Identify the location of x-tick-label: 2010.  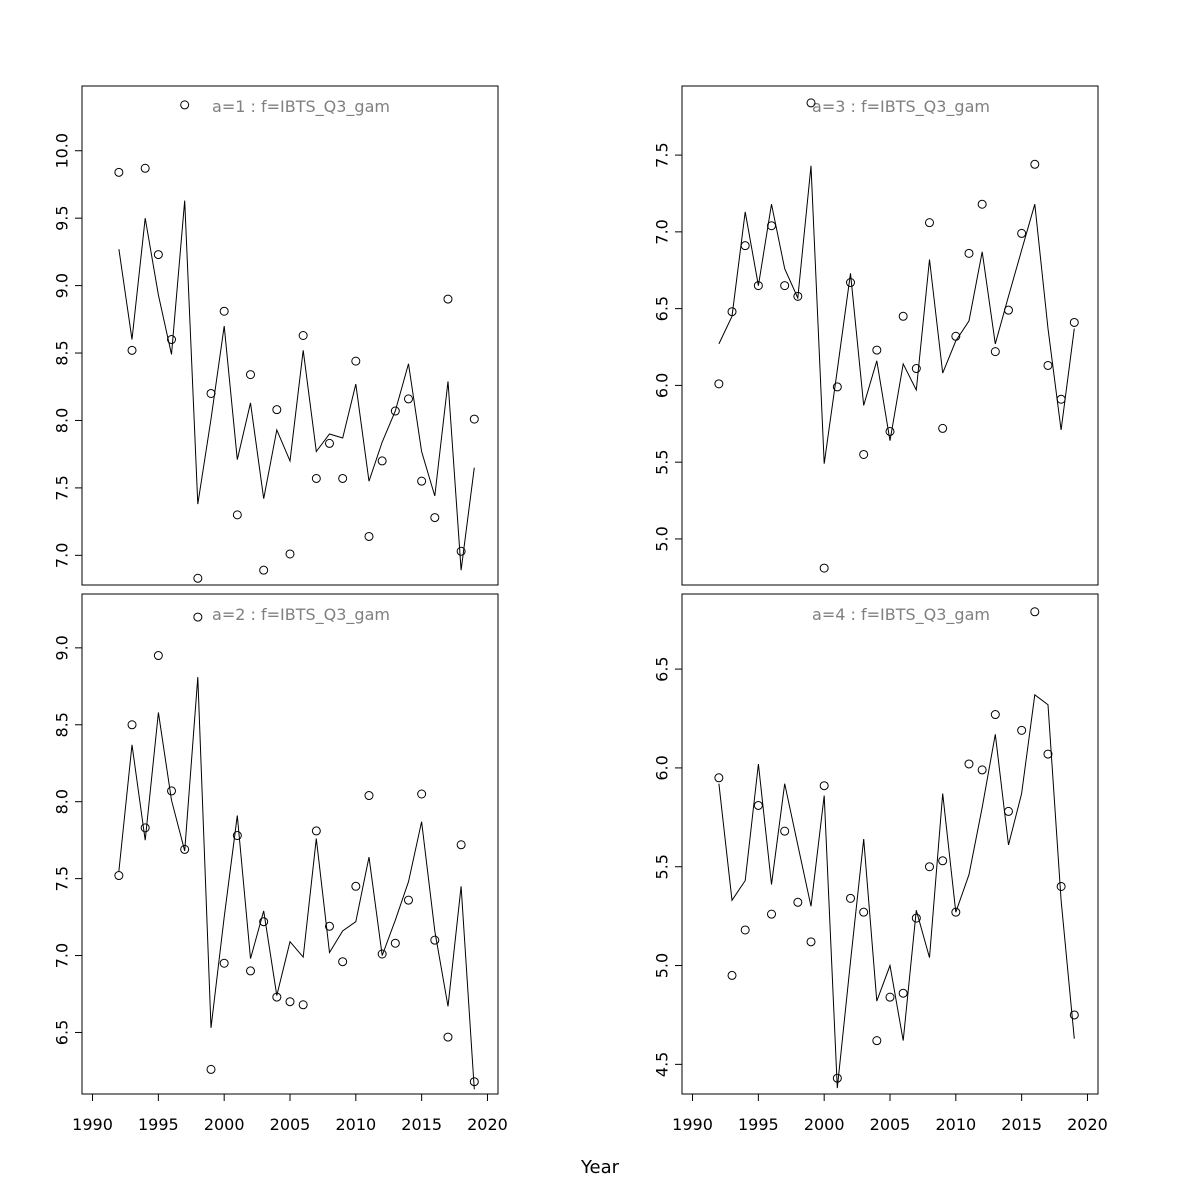
(955, 1124).